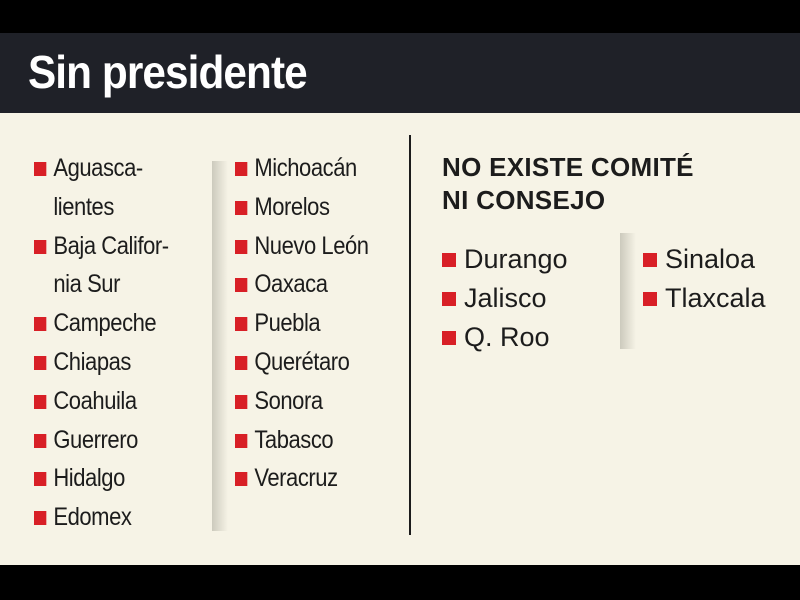 The width and height of the screenshot is (800, 600). I want to click on list-item: Aguasca-, so click(101, 168).